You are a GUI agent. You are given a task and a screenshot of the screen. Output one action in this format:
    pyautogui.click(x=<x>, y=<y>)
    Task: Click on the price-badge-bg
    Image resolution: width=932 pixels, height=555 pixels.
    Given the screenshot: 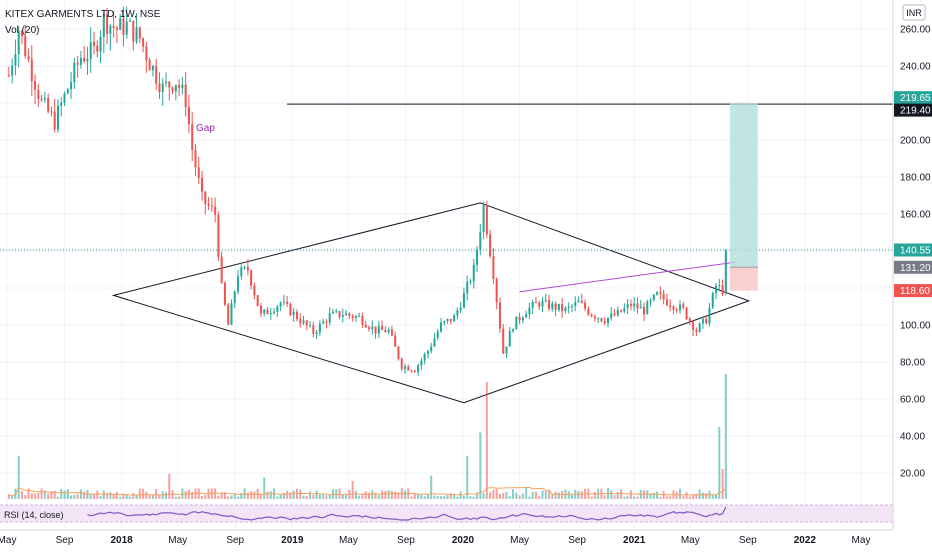 What is the action you would take?
    pyautogui.click(x=913, y=98)
    